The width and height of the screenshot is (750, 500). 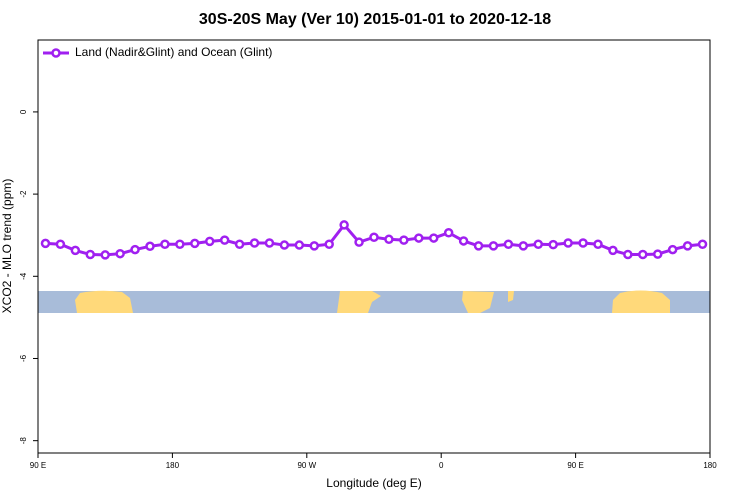 I want to click on land-strip, so click(x=374, y=301).